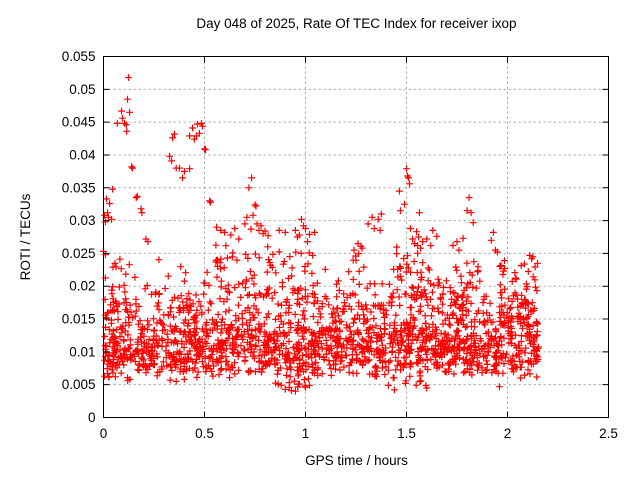 Image resolution: width=640 pixels, height=480 pixels. What do you see at coordinates (79, 122) in the screenshot?
I see `y-tick-label: 0.045` at bounding box center [79, 122].